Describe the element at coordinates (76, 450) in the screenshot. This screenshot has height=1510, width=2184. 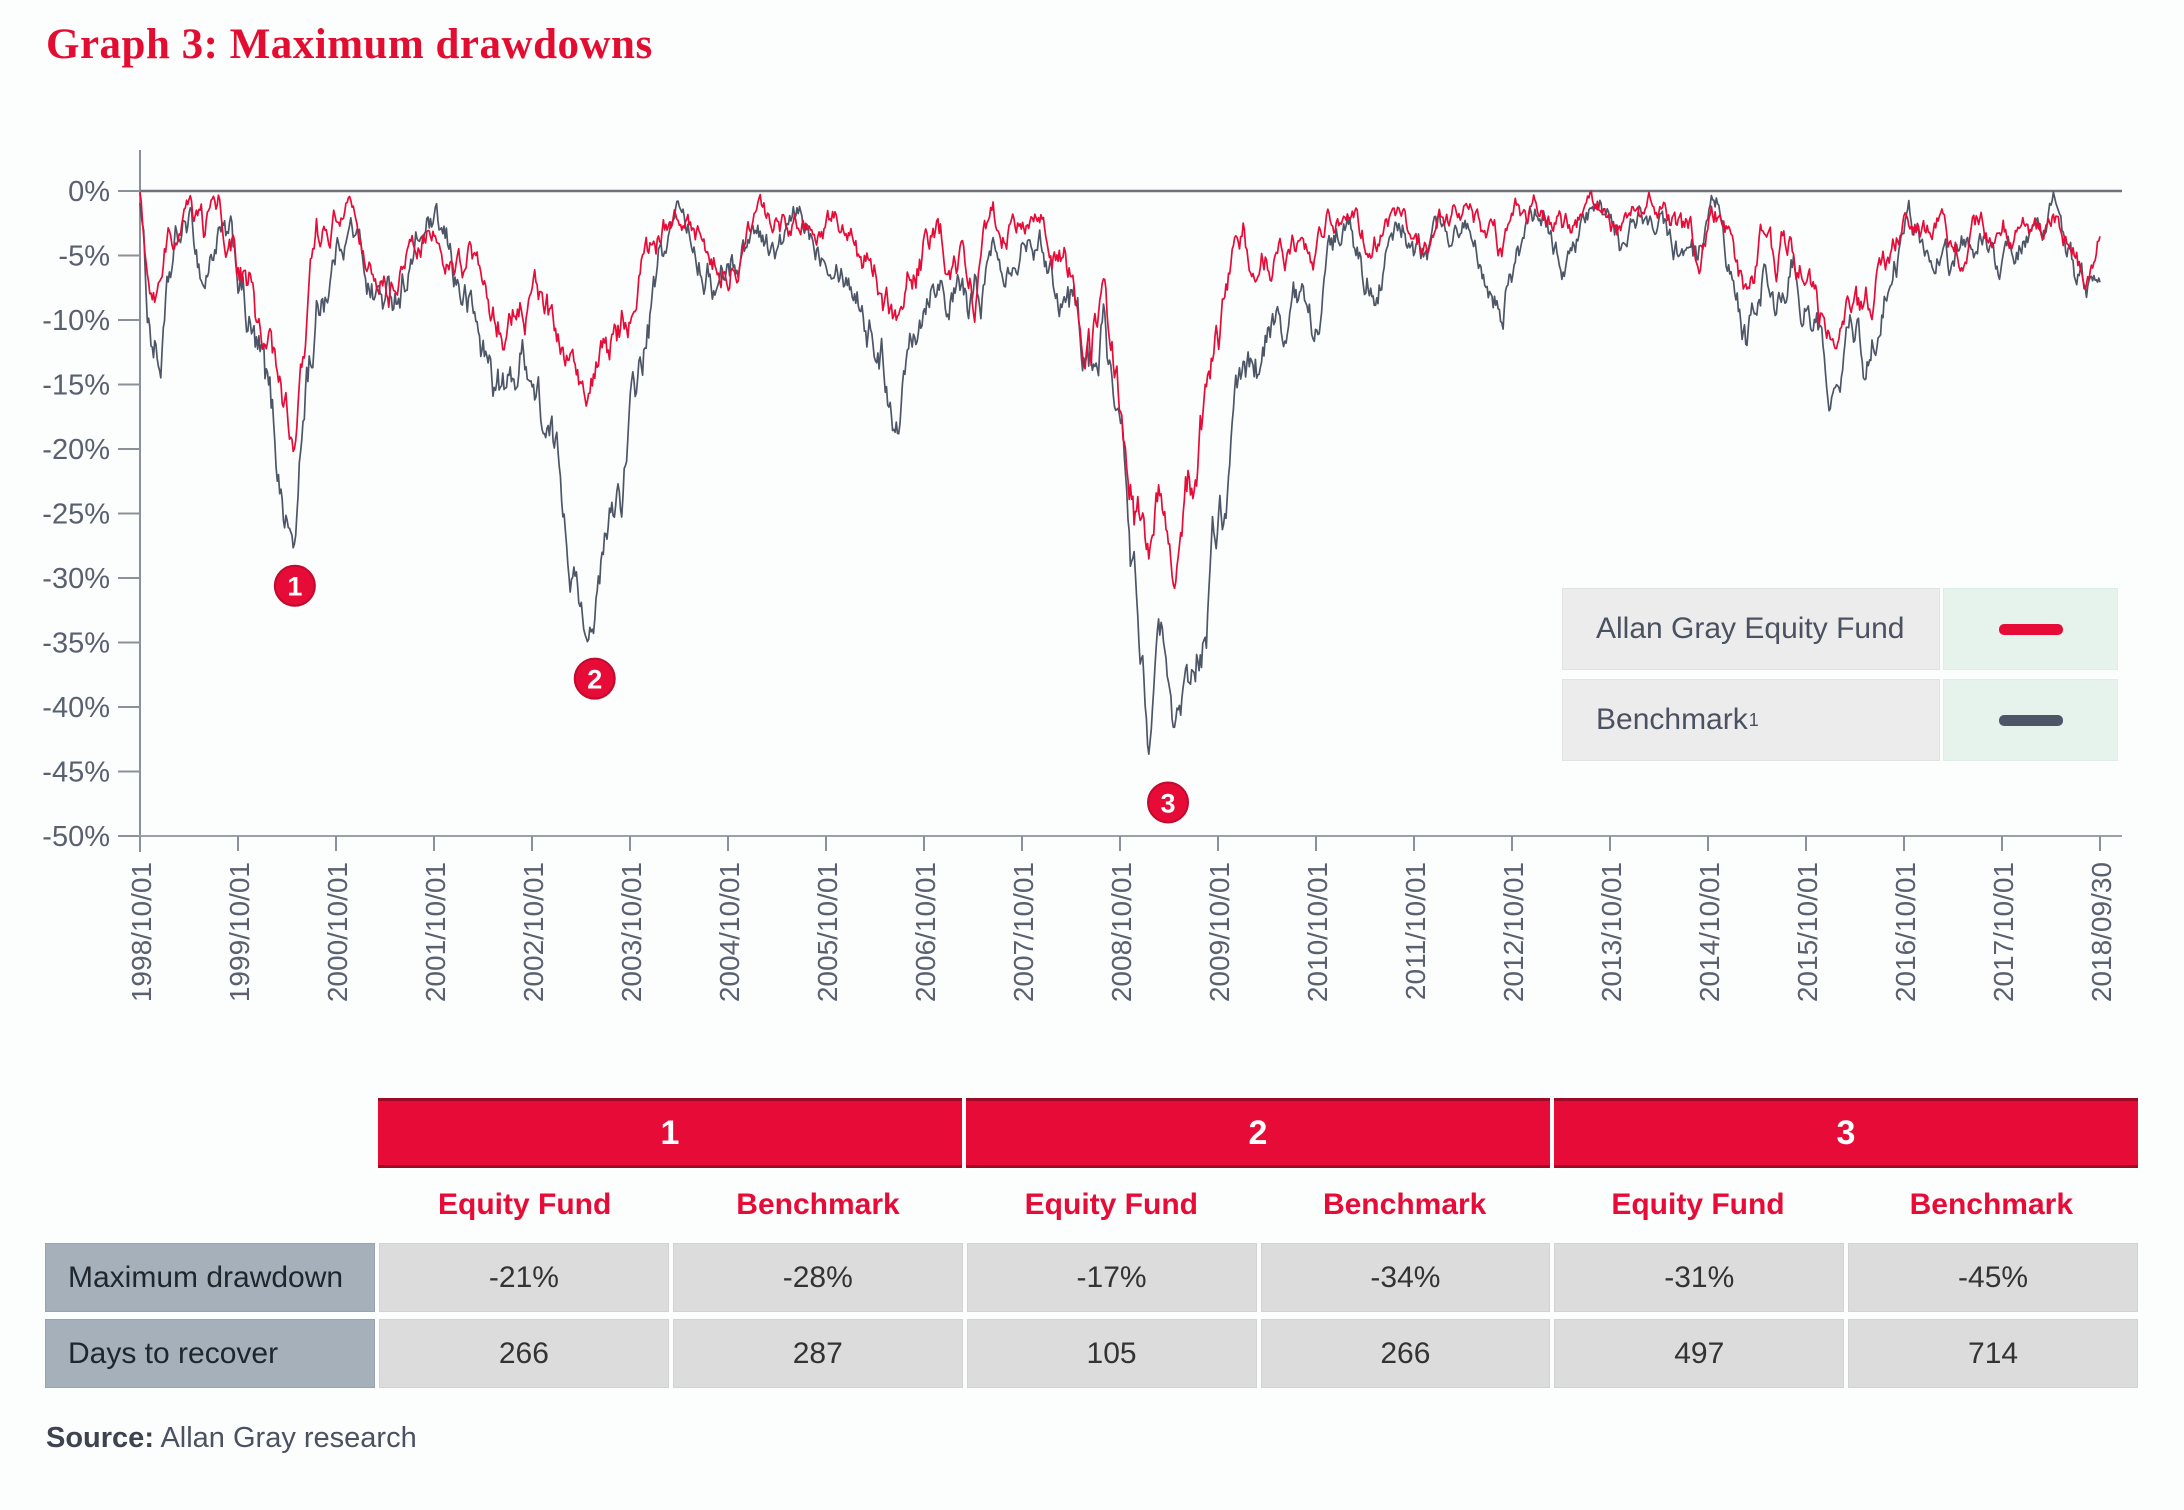
I see `y-tick-label: -20%` at that location.